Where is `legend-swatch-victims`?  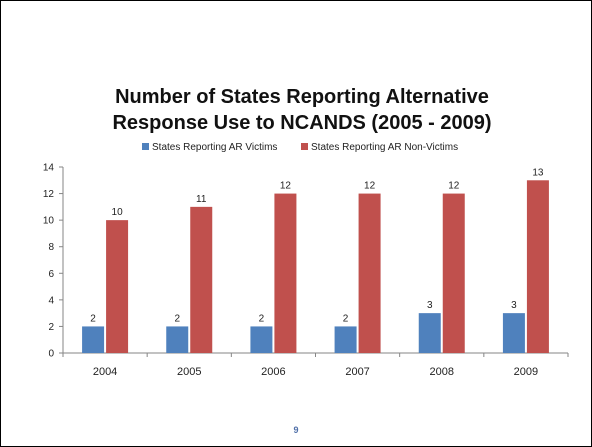 legend-swatch-victims is located at coordinates (145, 146).